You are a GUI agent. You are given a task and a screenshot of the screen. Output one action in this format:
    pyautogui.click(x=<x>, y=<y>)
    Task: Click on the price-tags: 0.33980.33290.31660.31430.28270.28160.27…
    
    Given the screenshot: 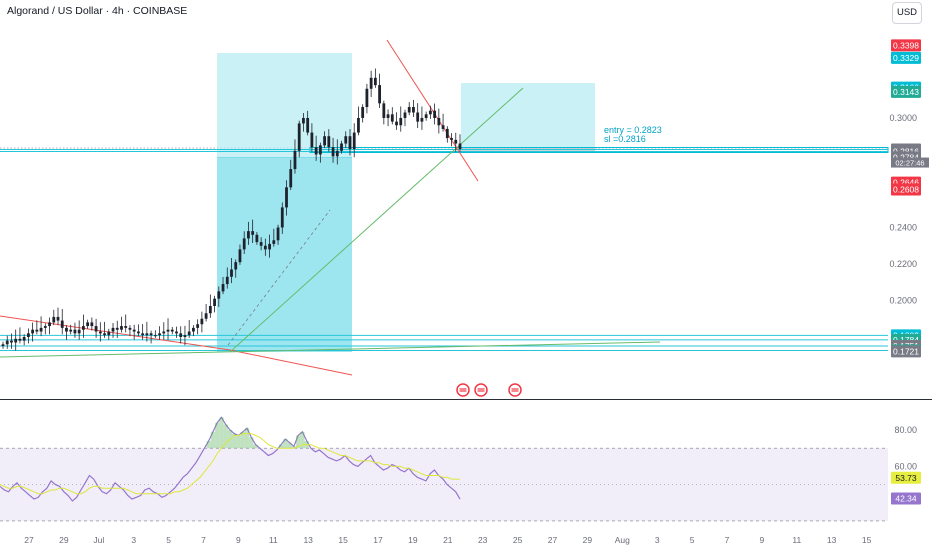 What is the action you would take?
    pyautogui.click(x=910, y=272)
    